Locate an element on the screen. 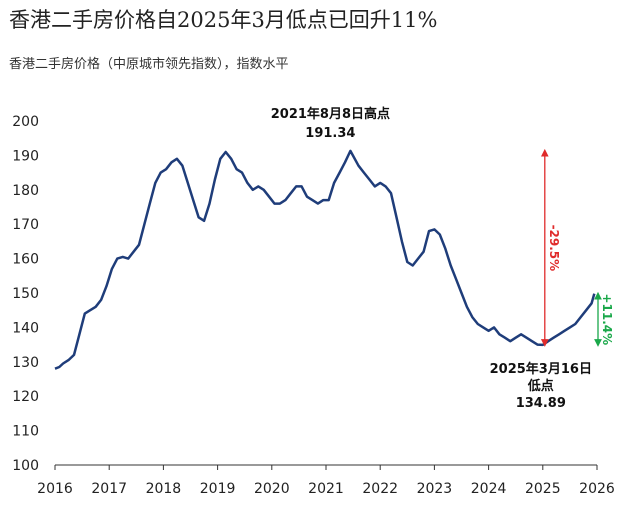 The width and height of the screenshot is (635, 508). x-tick-label: 2017 is located at coordinates (109, 489).